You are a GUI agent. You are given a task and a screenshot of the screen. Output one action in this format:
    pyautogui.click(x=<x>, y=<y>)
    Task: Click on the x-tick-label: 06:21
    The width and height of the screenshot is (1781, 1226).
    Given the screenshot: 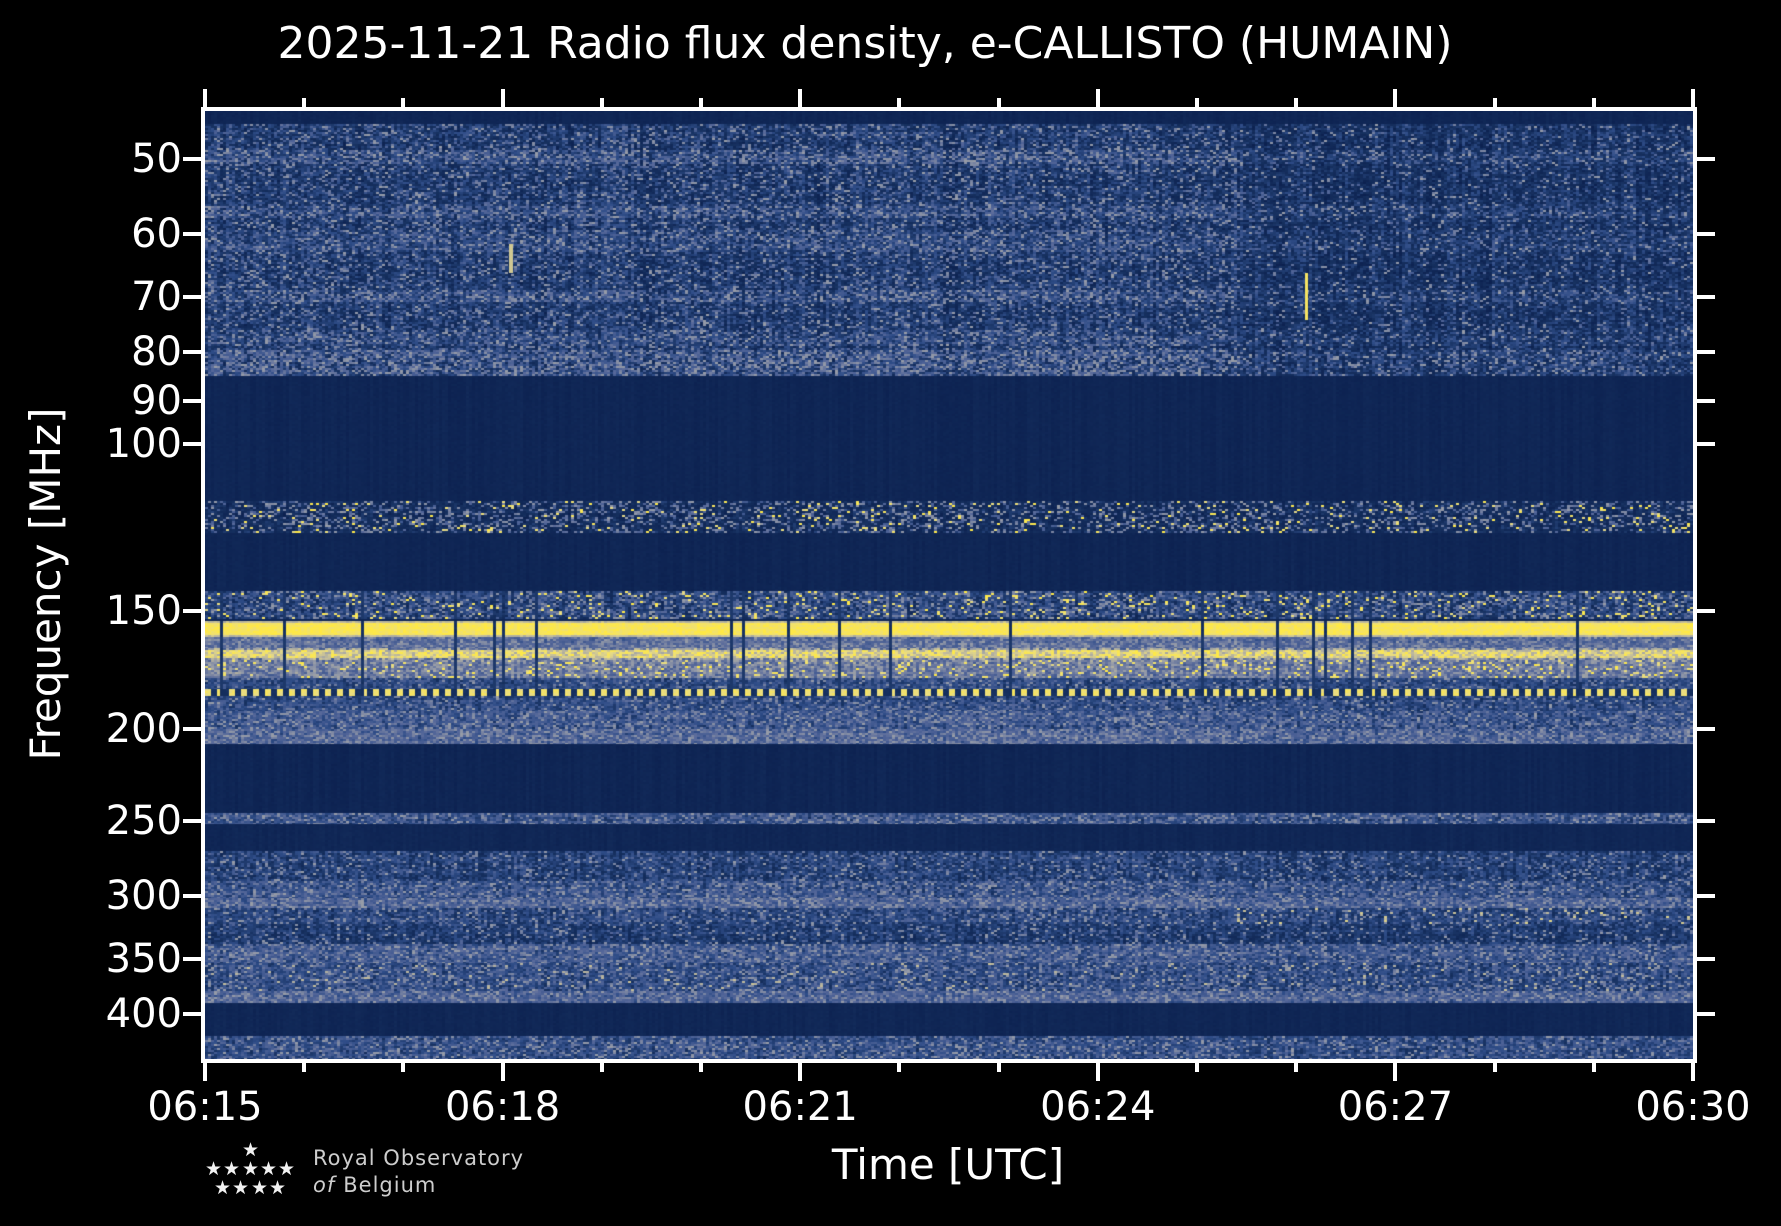 What is the action you would take?
    pyautogui.click(x=800, y=1107)
    